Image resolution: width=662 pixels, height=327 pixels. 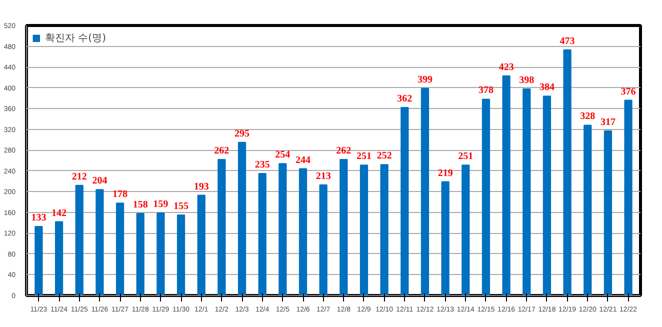 What do you see at coordinates (59, 213) in the screenshot?
I see `data-label: 142` at bounding box center [59, 213].